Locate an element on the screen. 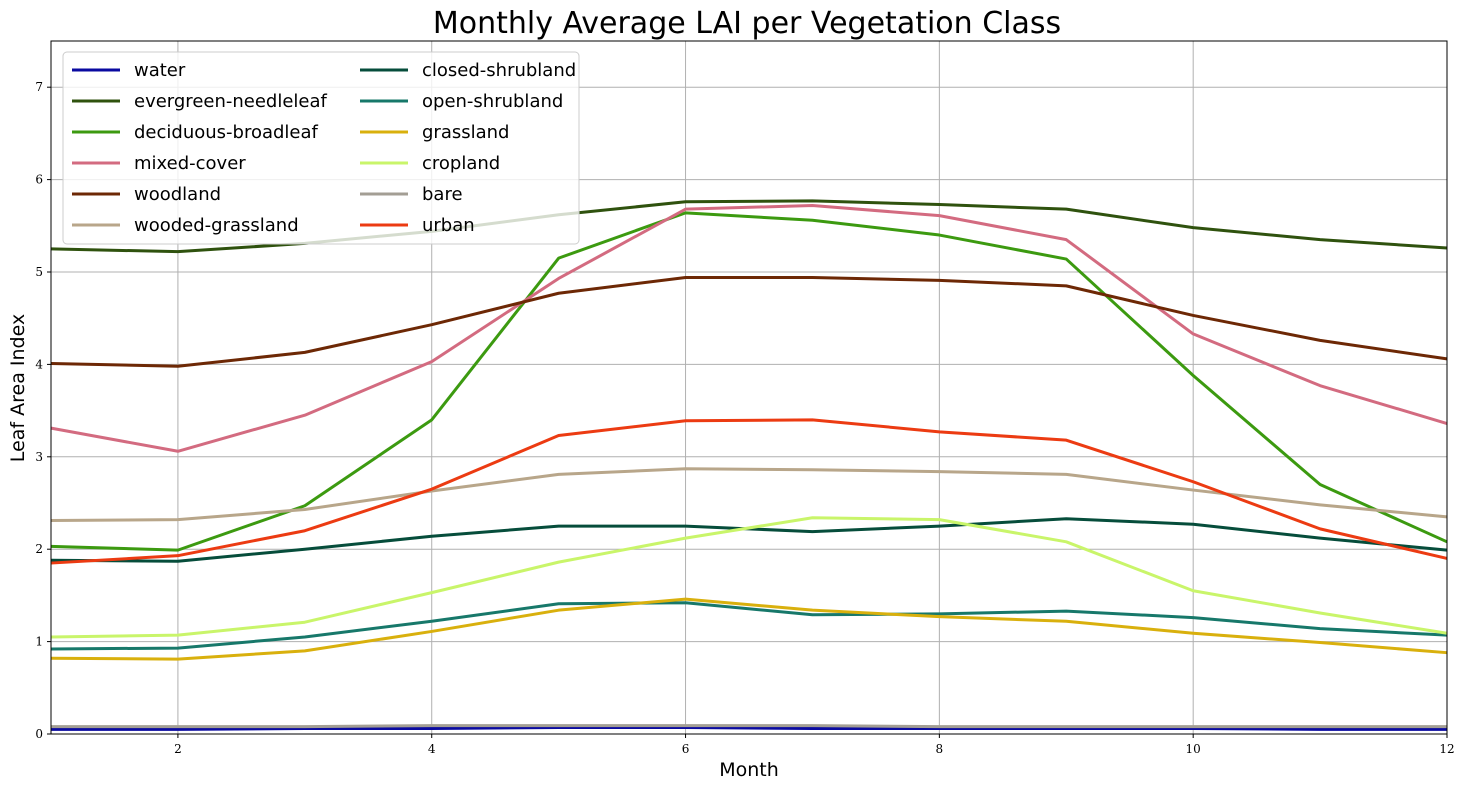  legend-label-water: water is located at coordinates (160, 70).